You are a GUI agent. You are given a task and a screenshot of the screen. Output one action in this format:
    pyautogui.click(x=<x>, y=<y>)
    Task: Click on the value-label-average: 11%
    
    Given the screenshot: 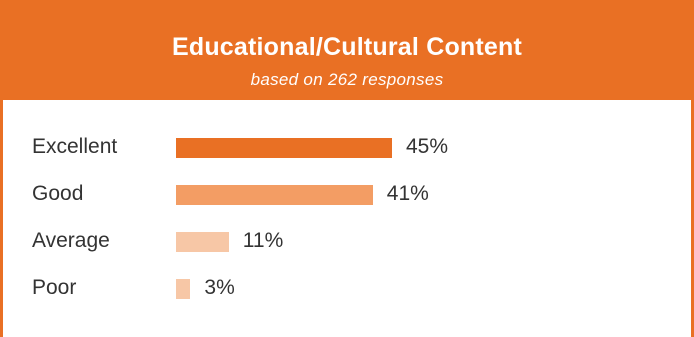 What is the action you would take?
    pyautogui.click(x=263, y=240)
    